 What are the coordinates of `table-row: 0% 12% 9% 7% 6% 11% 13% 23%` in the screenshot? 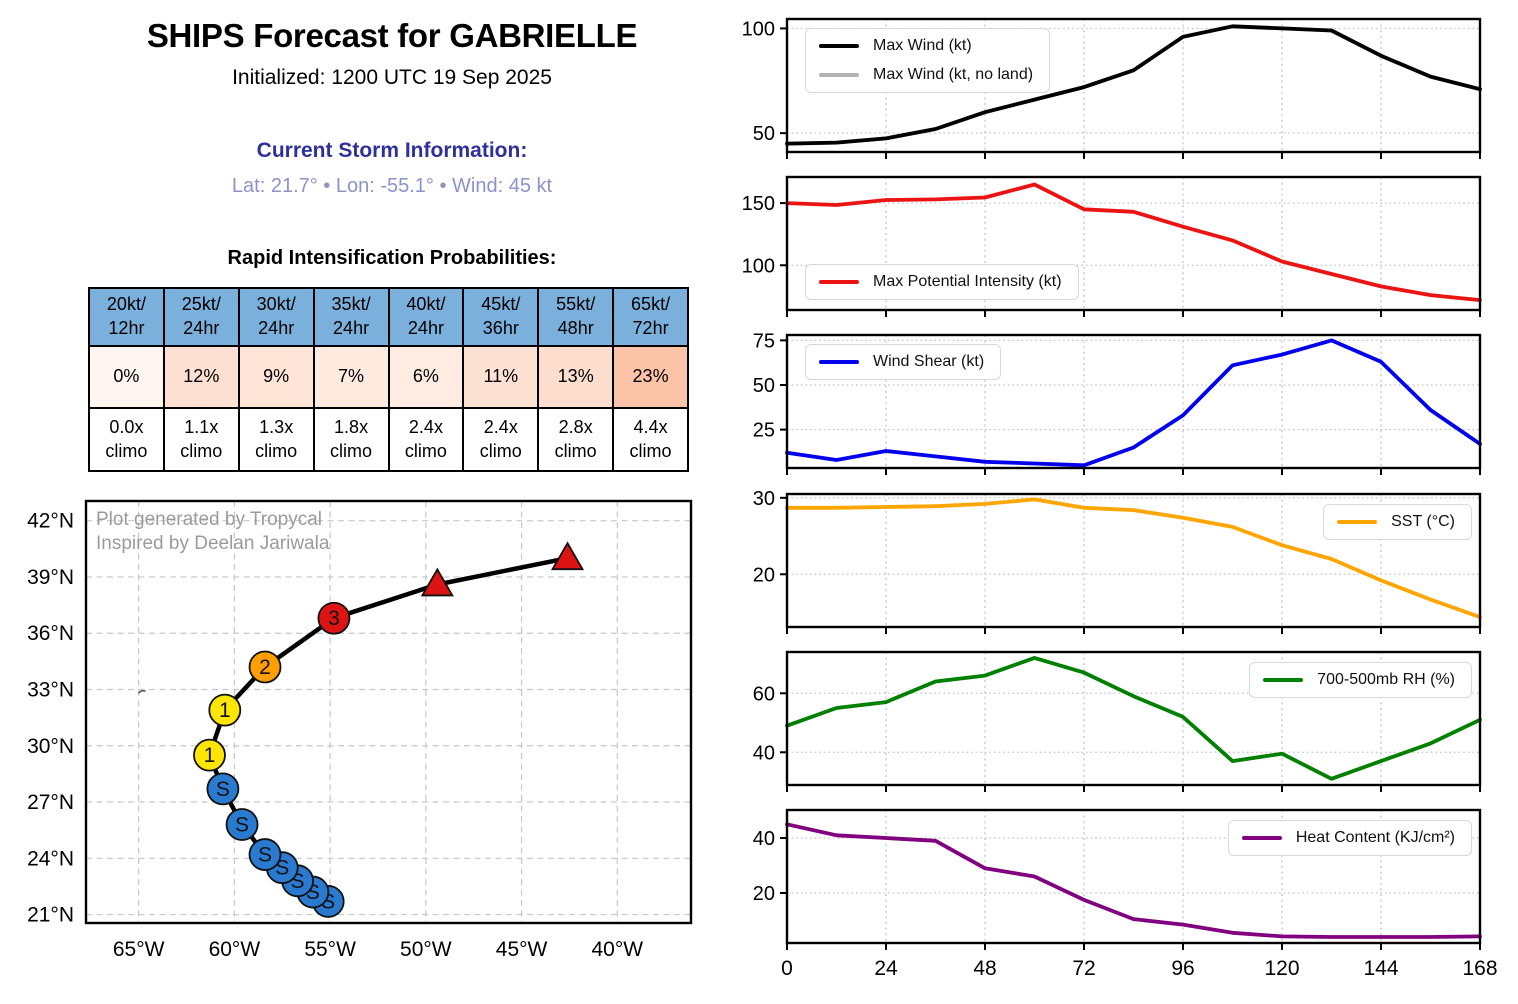 It's located at (388, 377).